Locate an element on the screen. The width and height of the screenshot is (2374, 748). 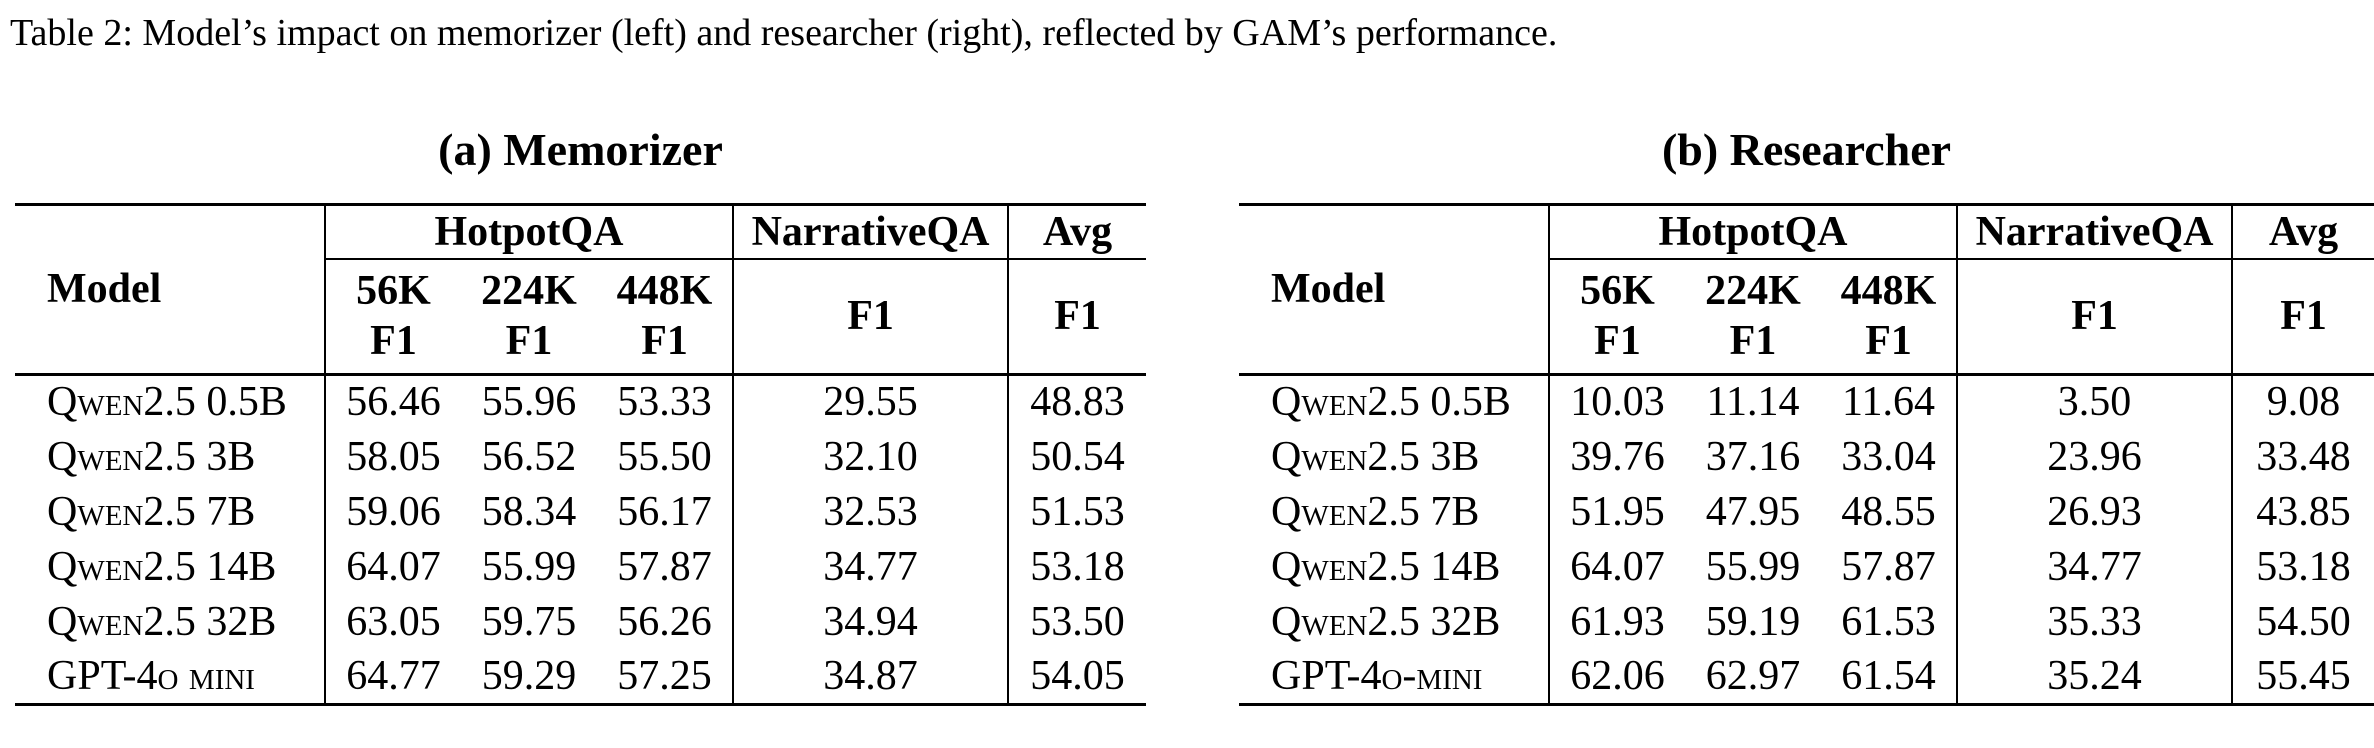
hotpotqa-448k-f1-cell: 57.25 is located at coordinates (664, 675).